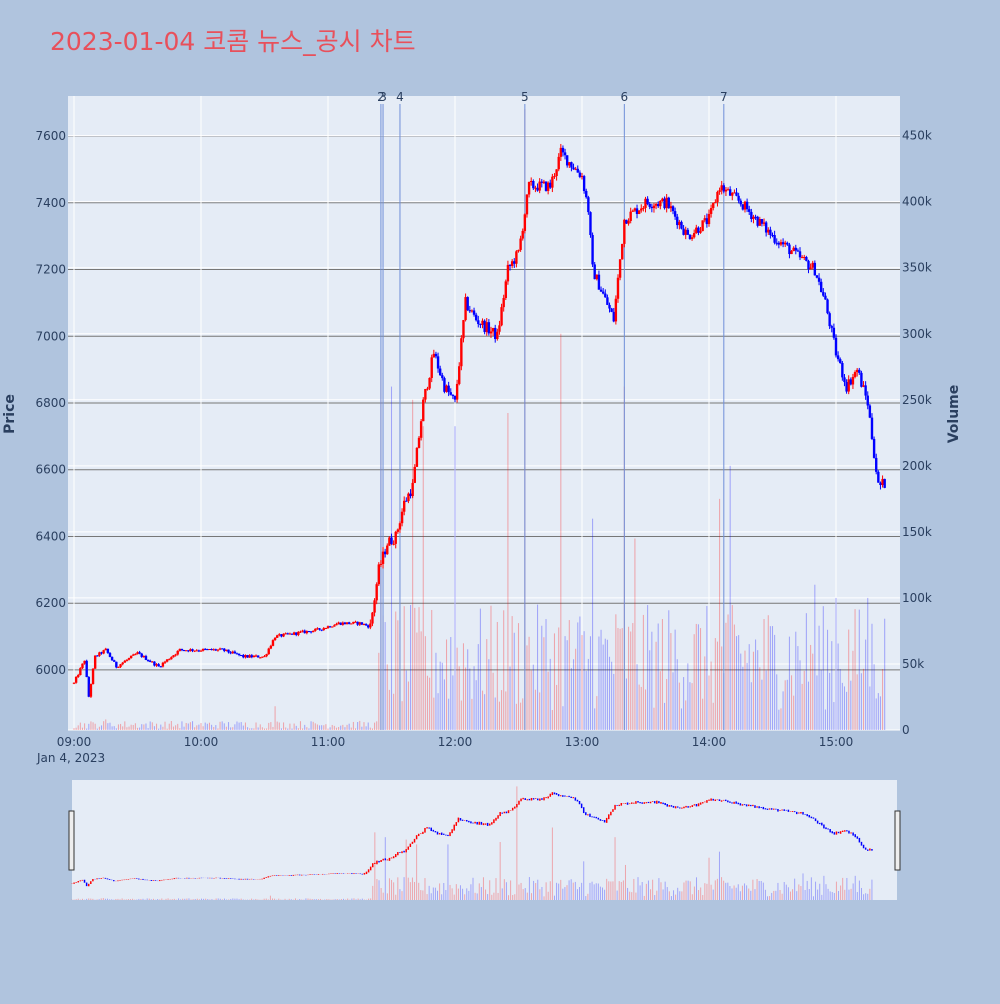  Describe the element at coordinates (484, 840) in the screenshot. I see `range-slider` at that location.